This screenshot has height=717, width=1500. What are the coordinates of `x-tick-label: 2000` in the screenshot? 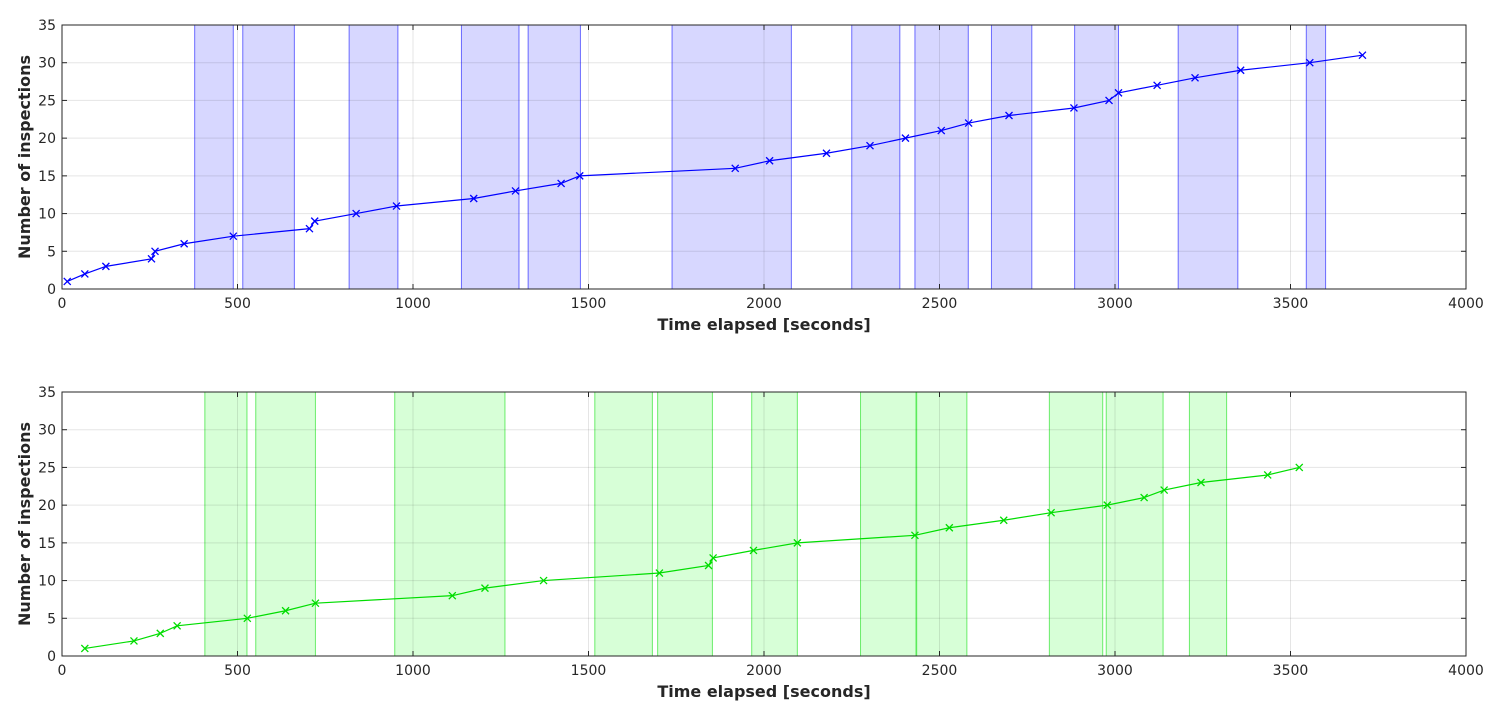 It's located at (764, 671).